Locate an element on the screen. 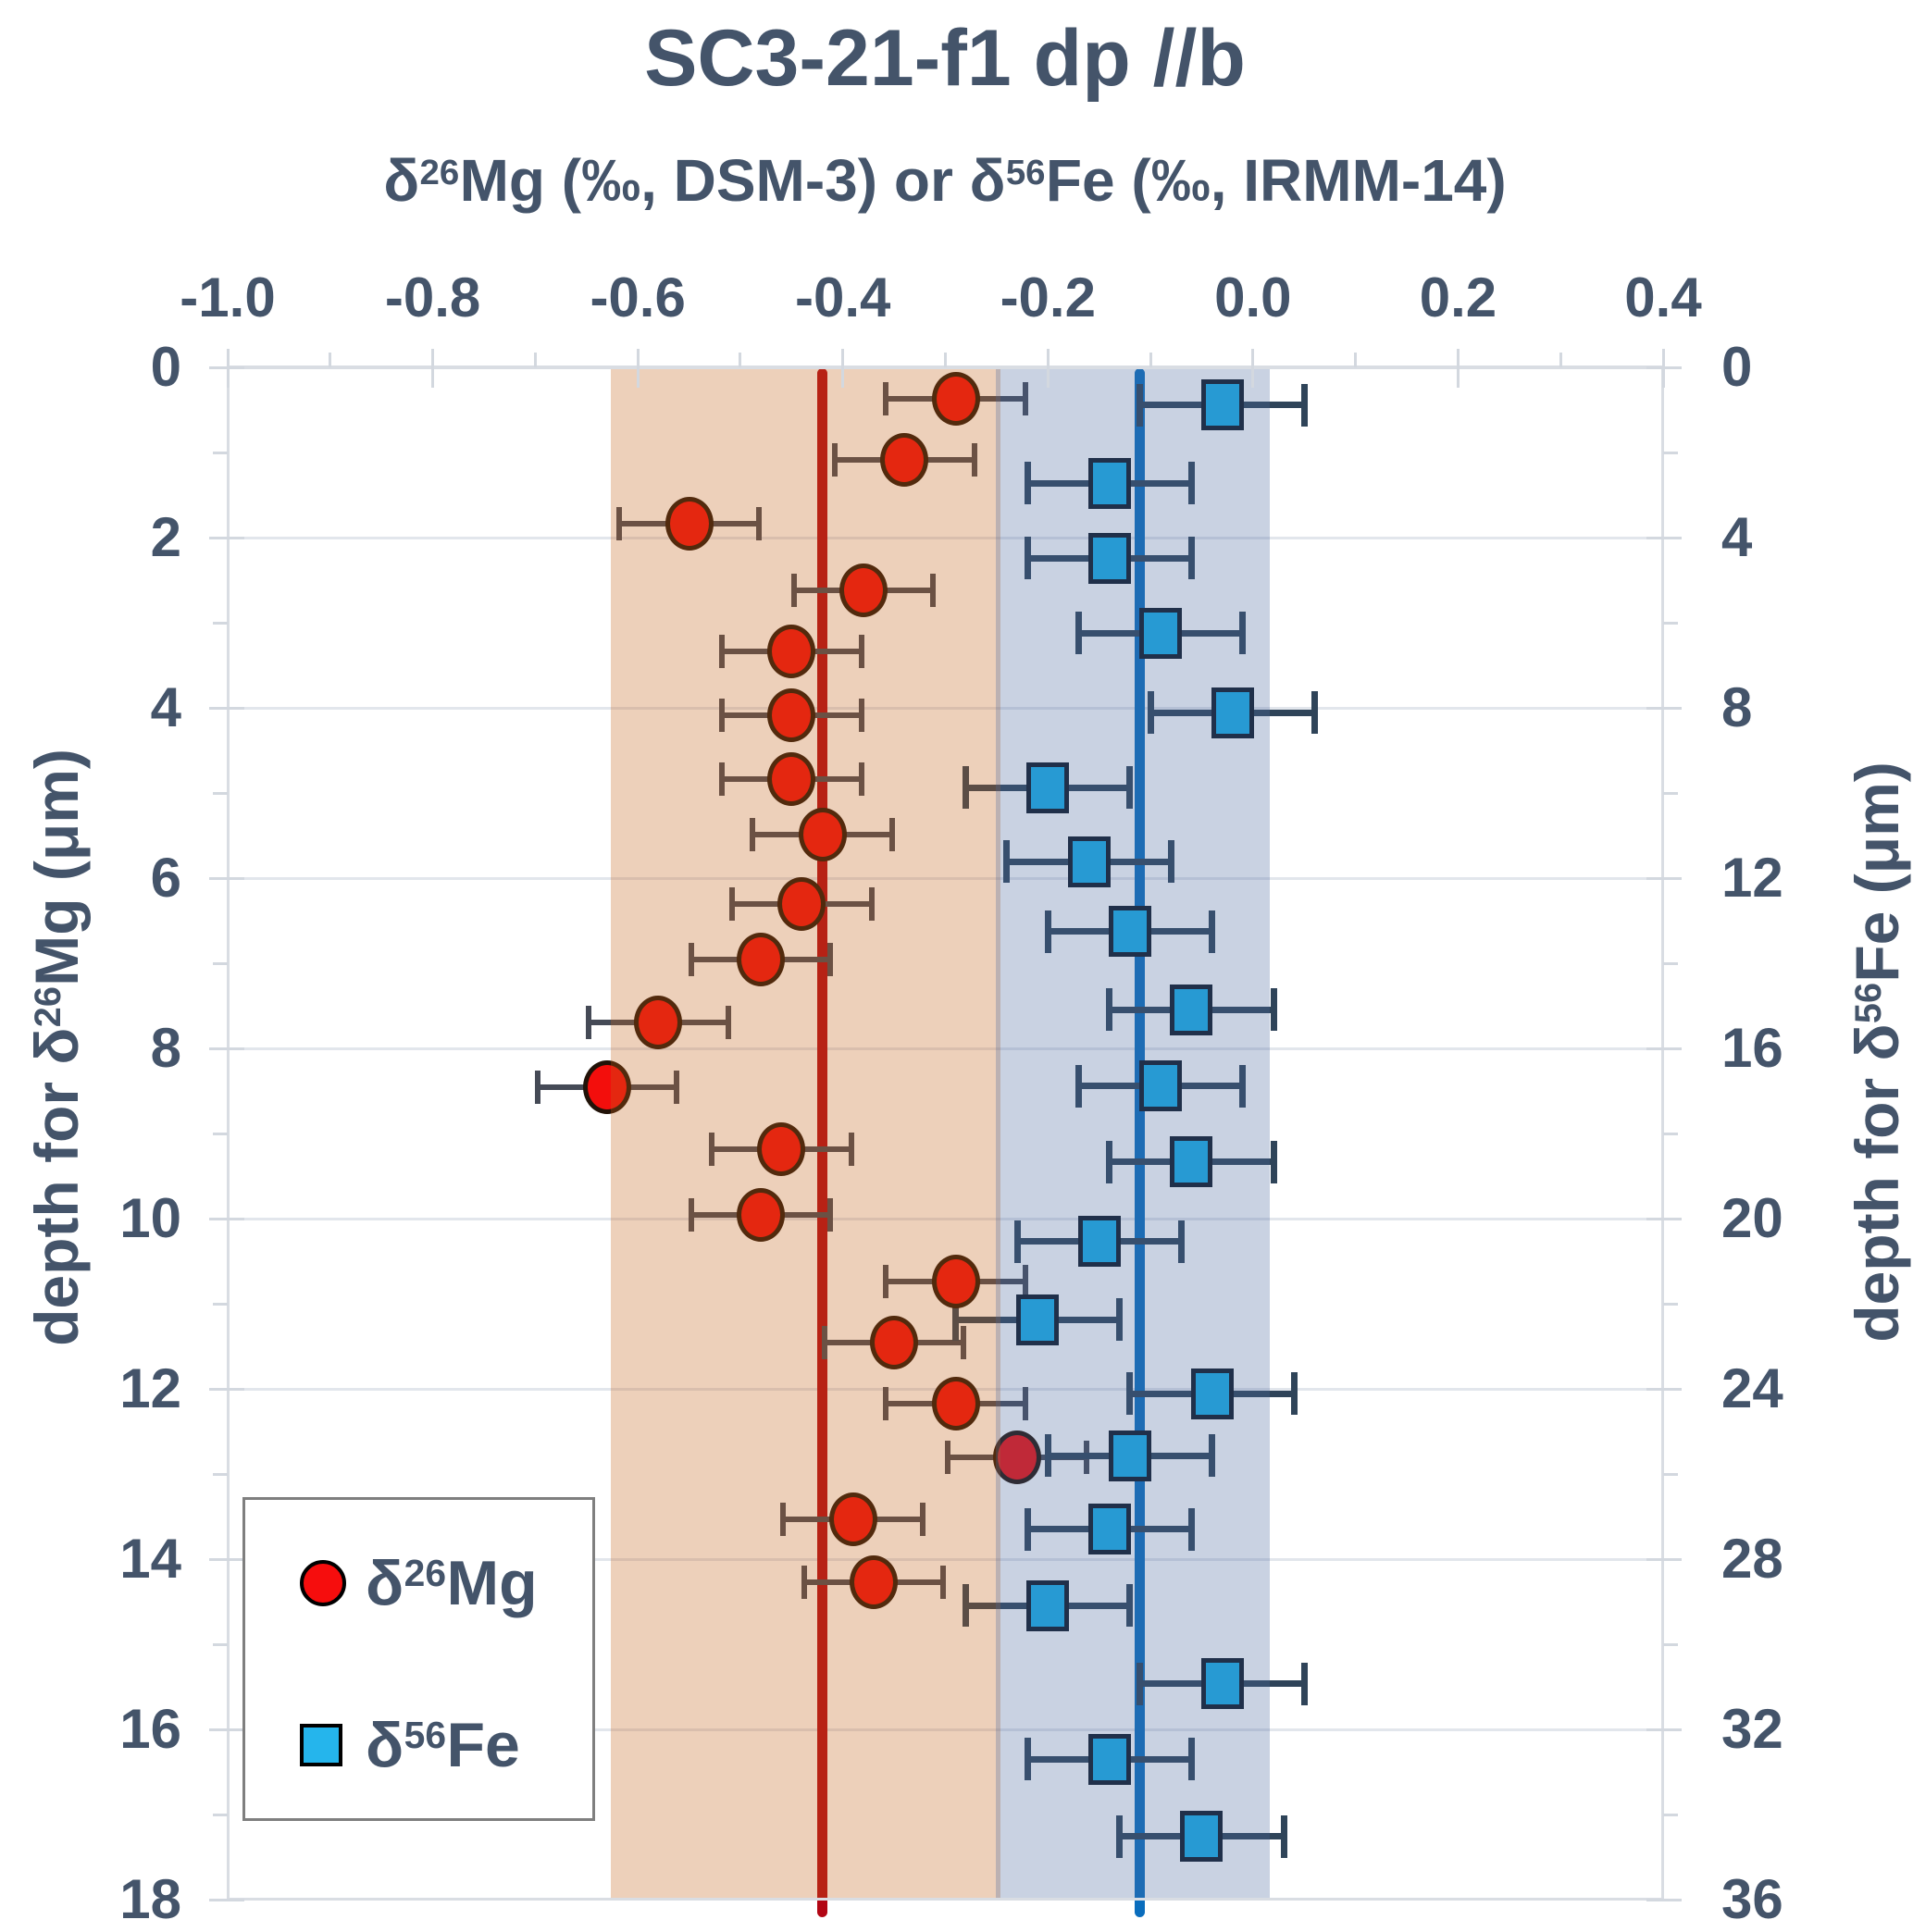 The image size is (1913, 1932). δ26Mg-point-15 is located at coordinates (955, 1282).